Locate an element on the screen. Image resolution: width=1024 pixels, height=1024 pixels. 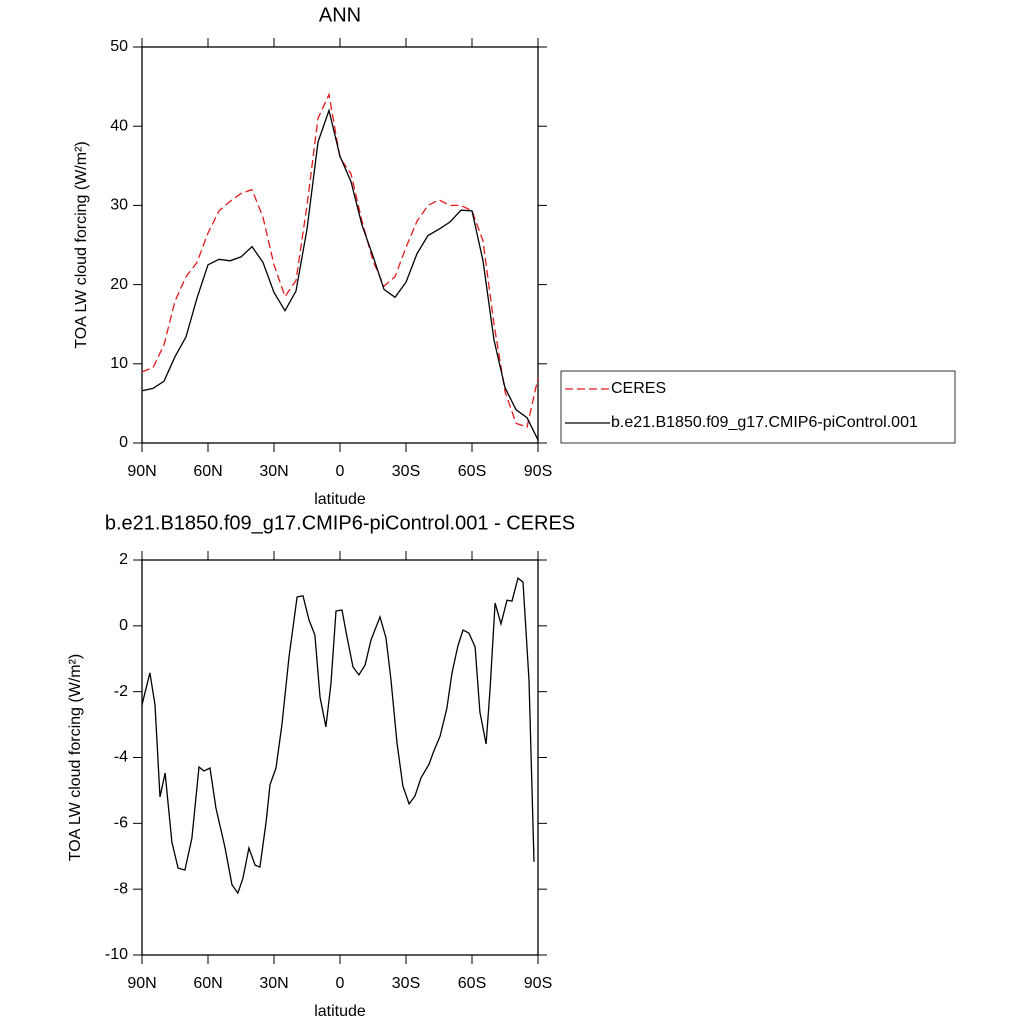
y-tick-label: 20 is located at coordinates (119, 284).